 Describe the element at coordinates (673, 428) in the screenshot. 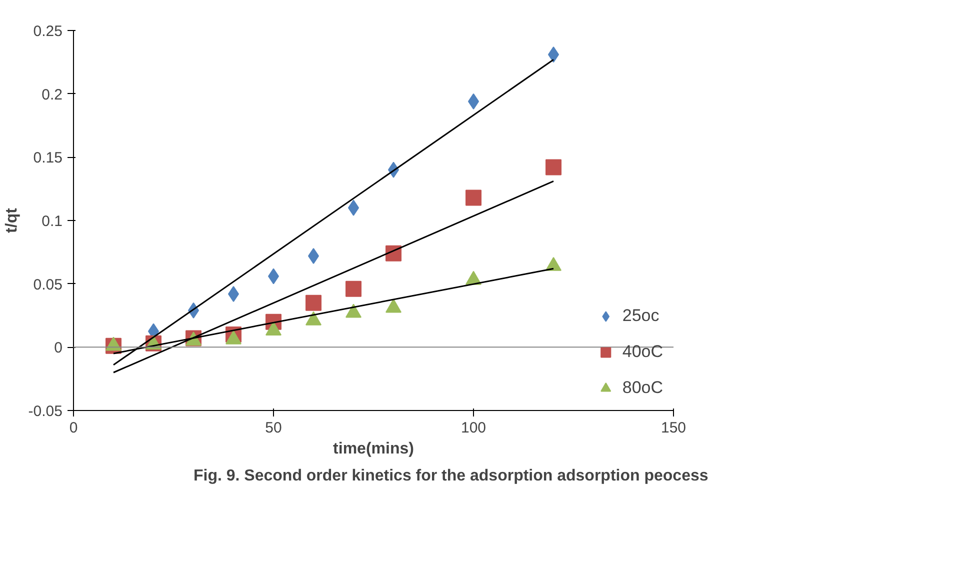

I see `x-tick-label: 150` at that location.